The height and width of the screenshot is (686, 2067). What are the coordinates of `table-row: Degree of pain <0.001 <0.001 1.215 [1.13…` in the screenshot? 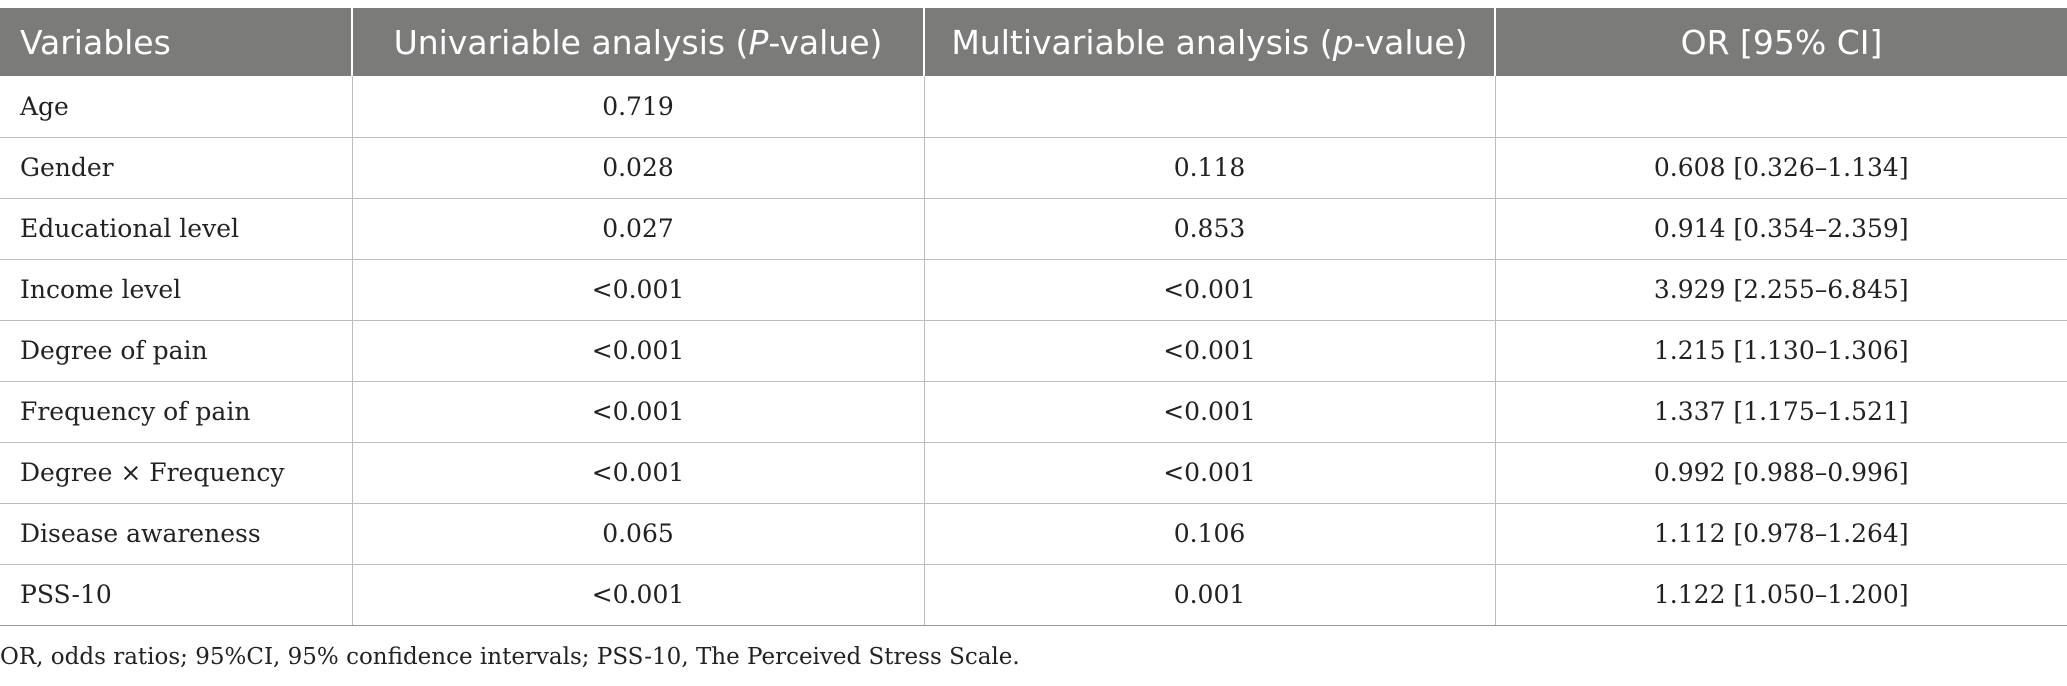 It's located at (1033, 351).